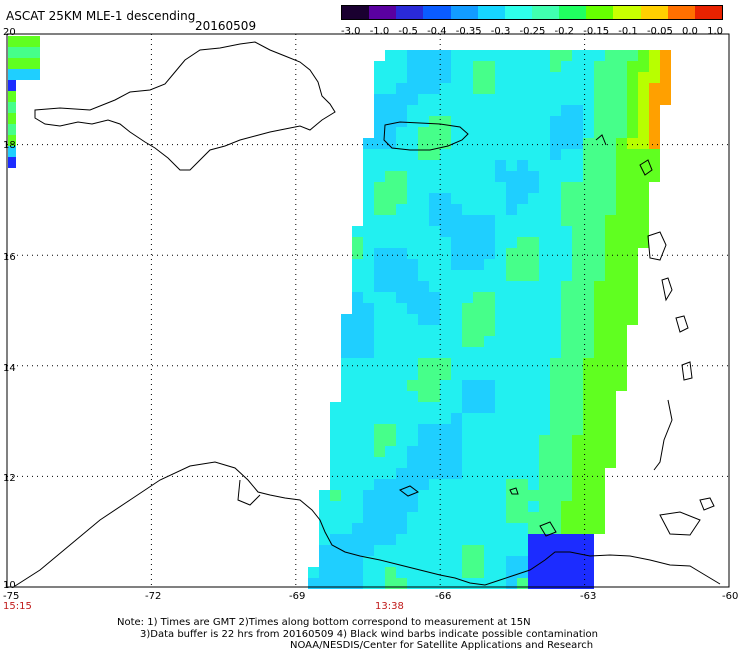  What do you see at coordinates (573, 12) in the screenshot?
I see `color-scale-swatch` at bounding box center [573, 12].